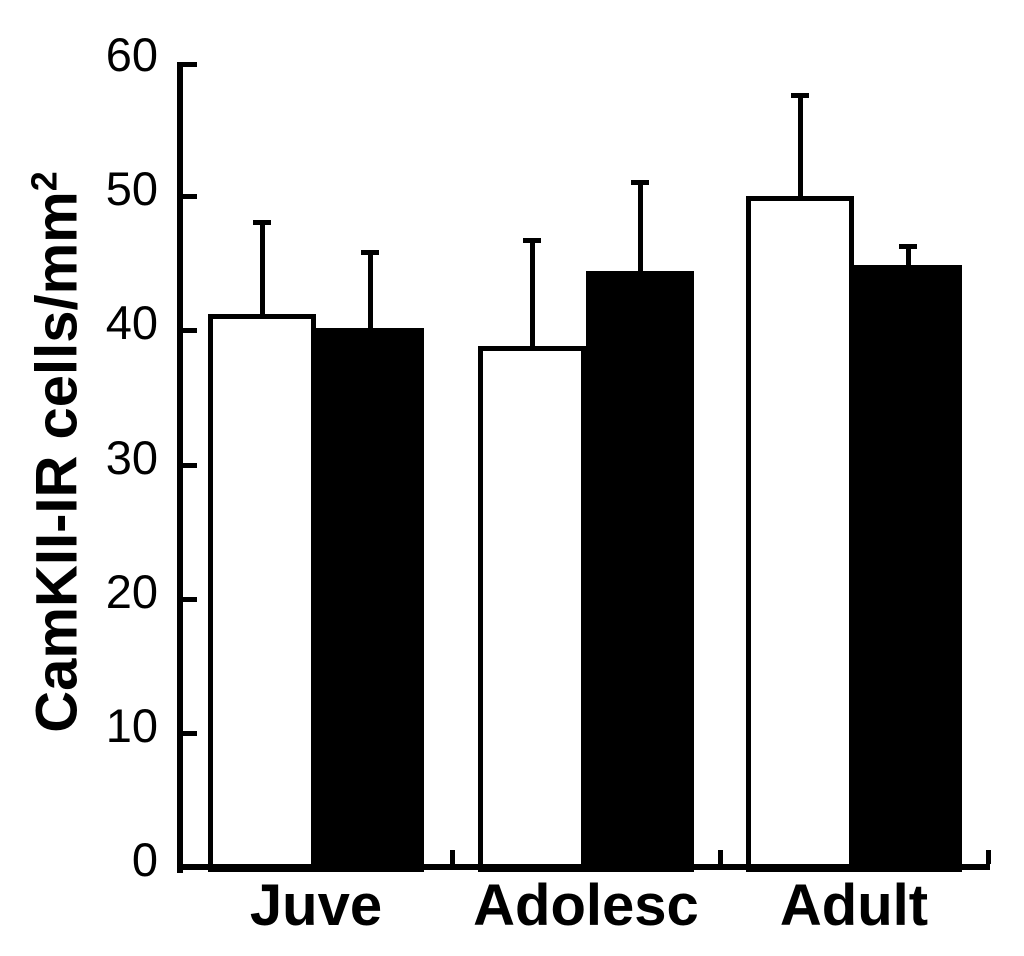 The image size is (1024, 956). I want to click on x-category-label-adolesc: Adolesc, so click(586, 905).